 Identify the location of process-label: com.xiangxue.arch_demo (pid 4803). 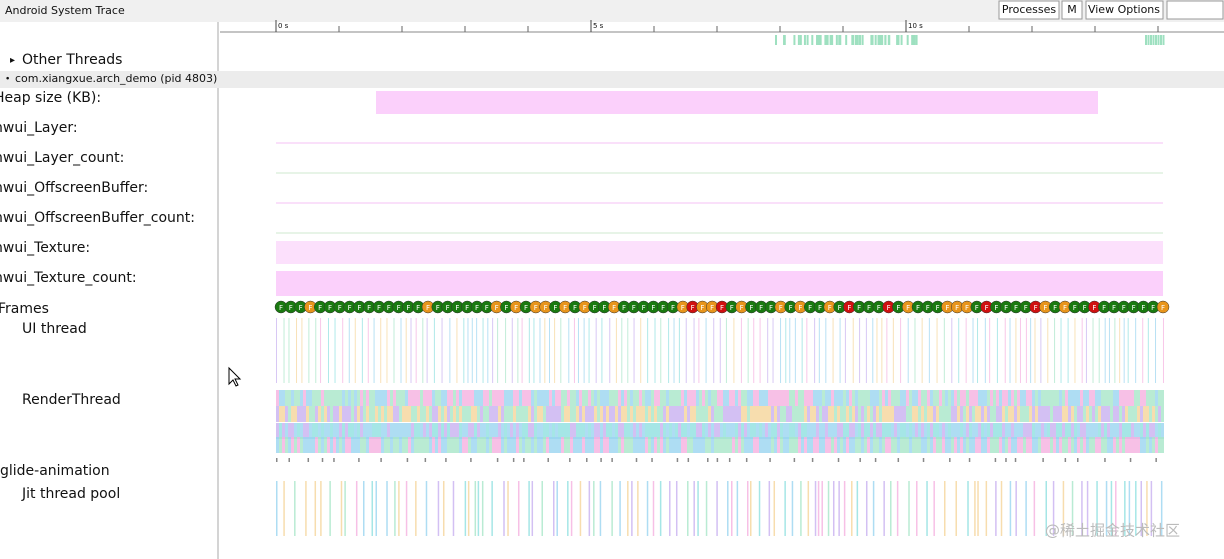
(116, 78).